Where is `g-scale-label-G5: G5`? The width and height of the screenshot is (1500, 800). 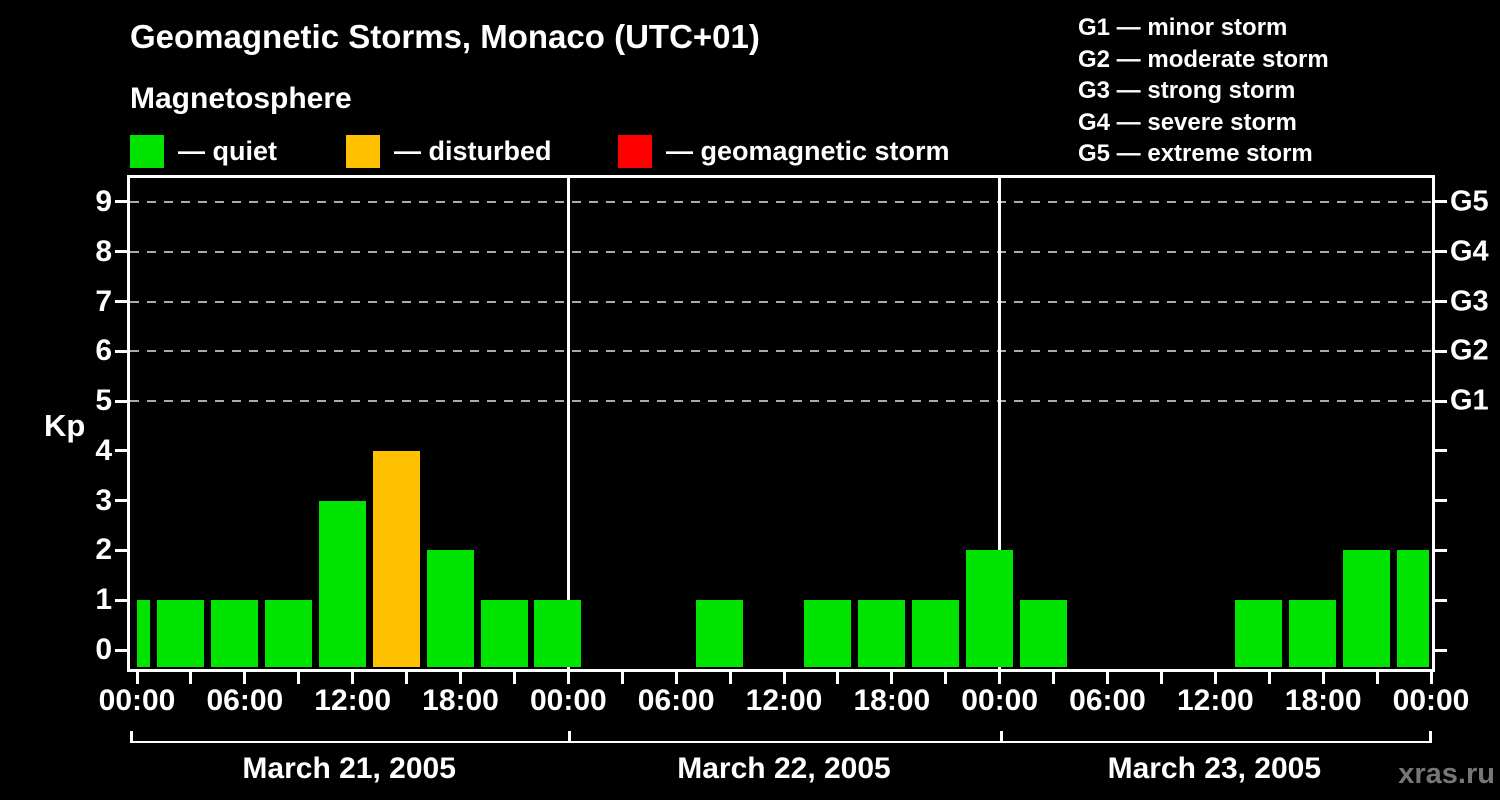
g-scale-label-G5: G5 is located at coordinates (1469, 201).